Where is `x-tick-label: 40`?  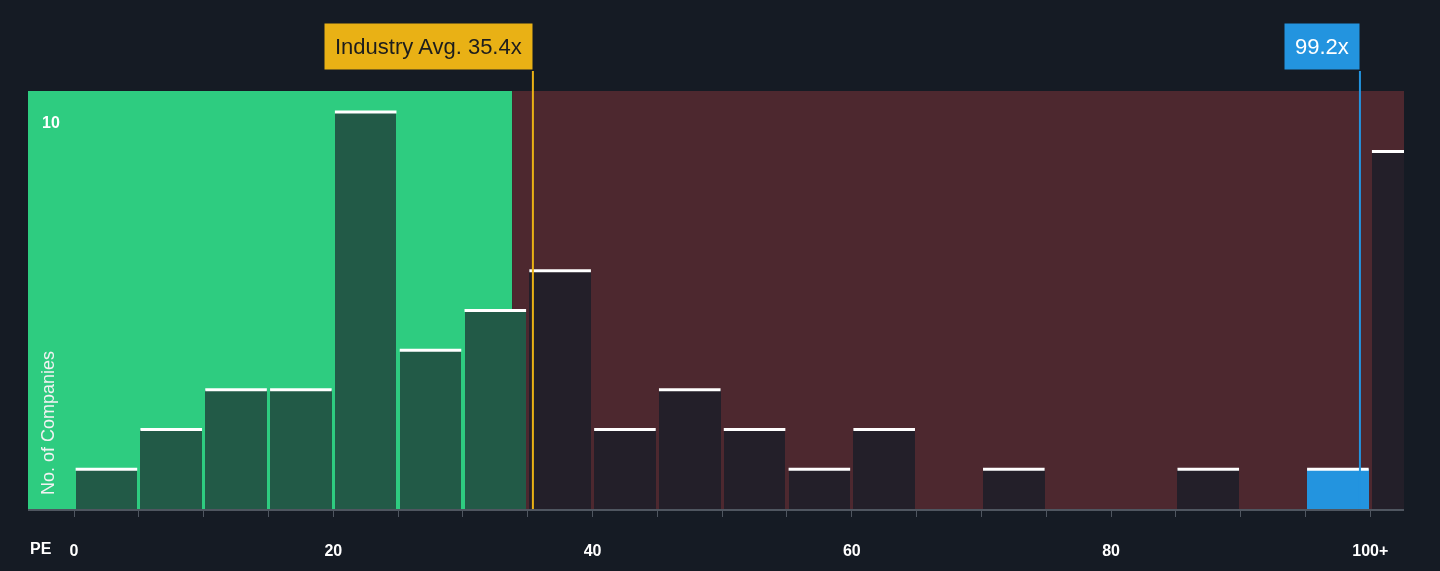 x-tick-label: 40 is located at coordinates (592, 551).